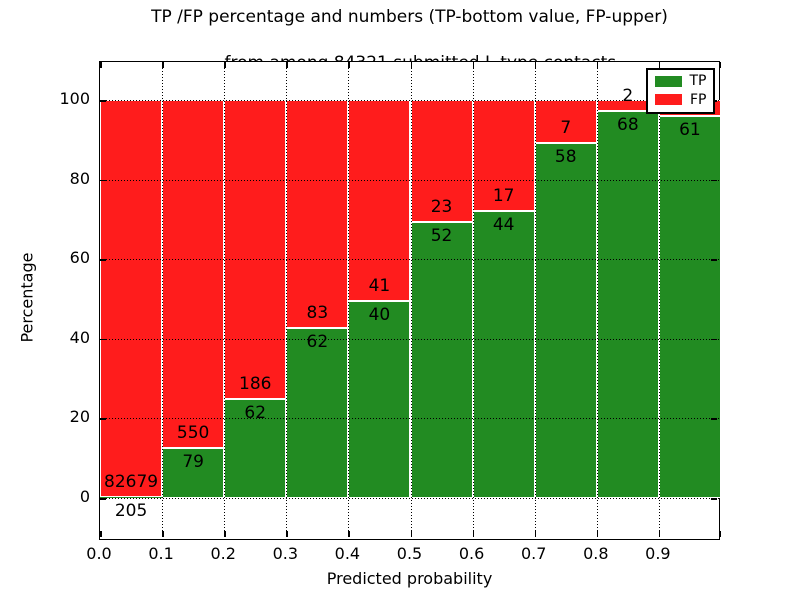 The image size is (800, 600). Describe the element at coordinates (223, 553) in the screenshot. I see `x-tick-label: 0.2` at that location.